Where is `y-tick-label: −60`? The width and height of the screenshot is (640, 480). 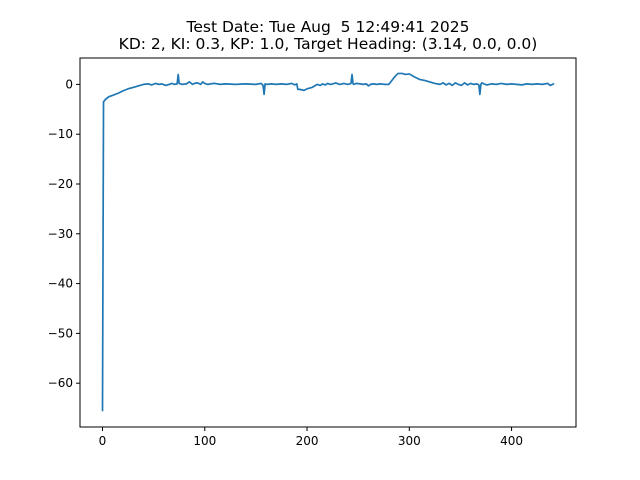
y-tick-label: −60 is located at coordinates (60, 383).